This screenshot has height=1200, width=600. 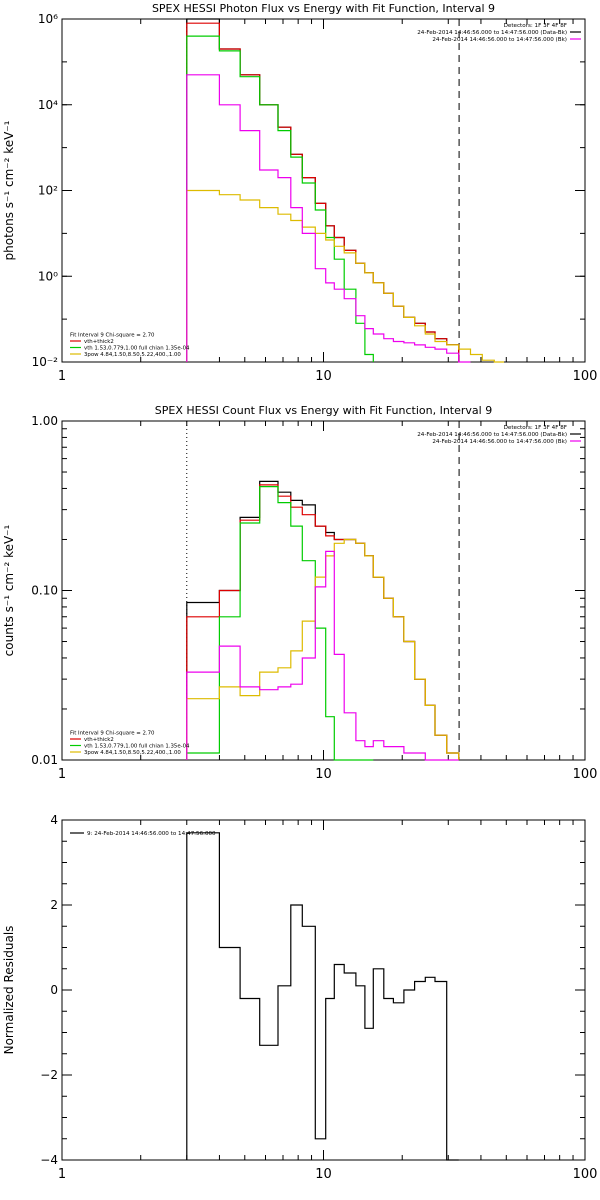 I want to click on count-flux-fit-range-lines, so click(x=323, y=590).